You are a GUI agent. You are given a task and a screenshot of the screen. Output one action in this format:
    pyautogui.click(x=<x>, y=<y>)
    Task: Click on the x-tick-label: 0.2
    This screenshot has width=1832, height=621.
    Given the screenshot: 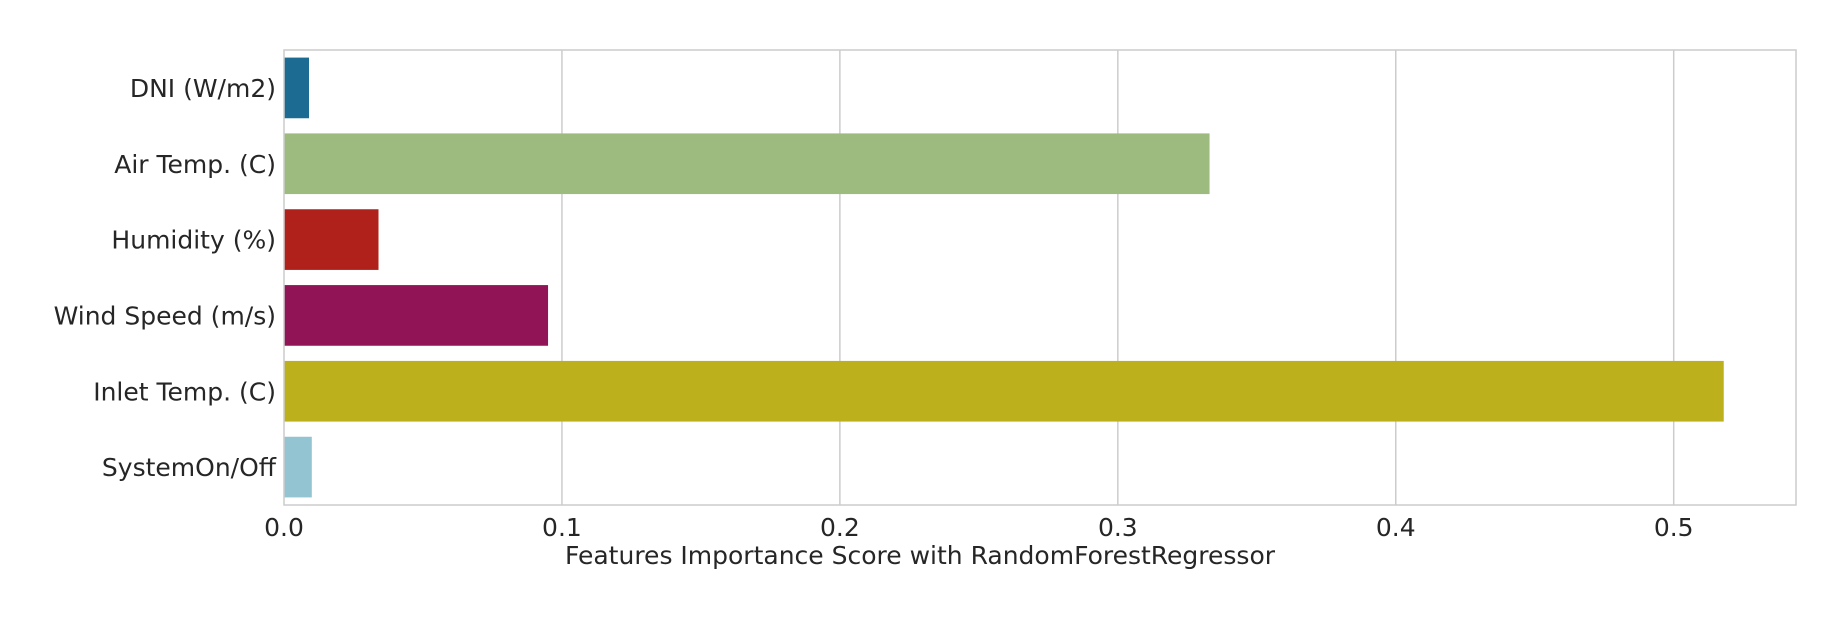 What is the action you would take?
    pyautogui.click(x=840, y=527)
    